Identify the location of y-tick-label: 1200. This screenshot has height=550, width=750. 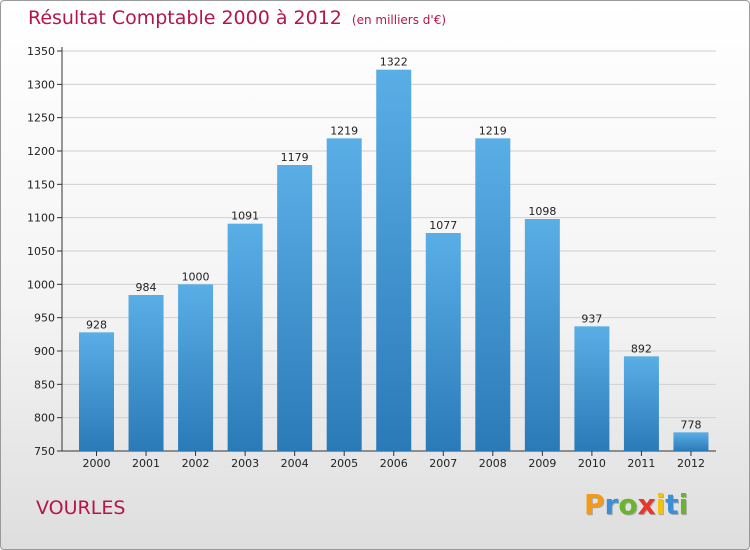
(41, 151).